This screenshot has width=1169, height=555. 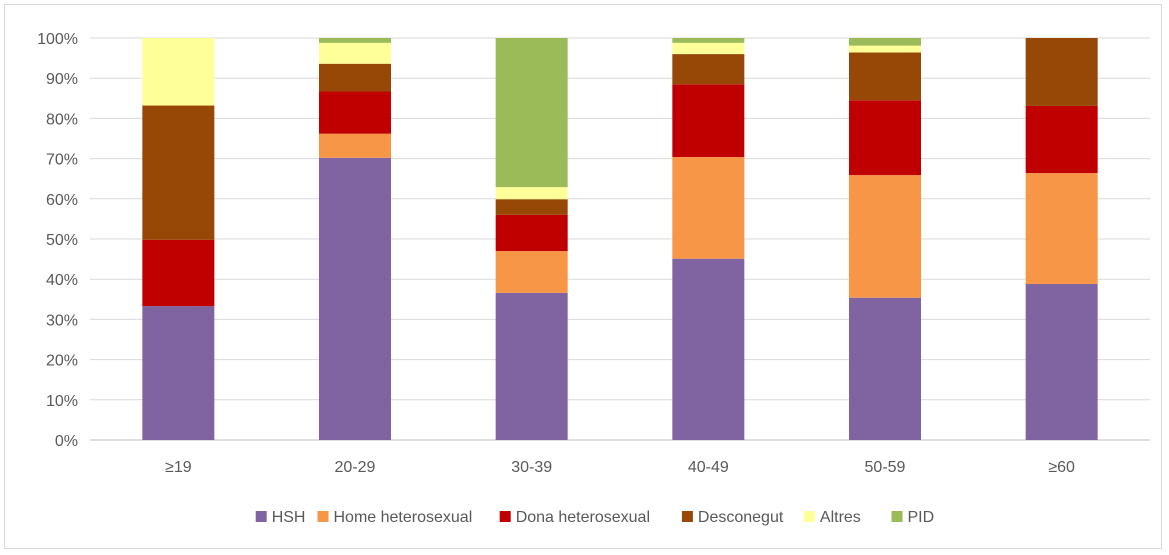 I want to click on y-tick-label: 20%, so click(x=62, y=361).